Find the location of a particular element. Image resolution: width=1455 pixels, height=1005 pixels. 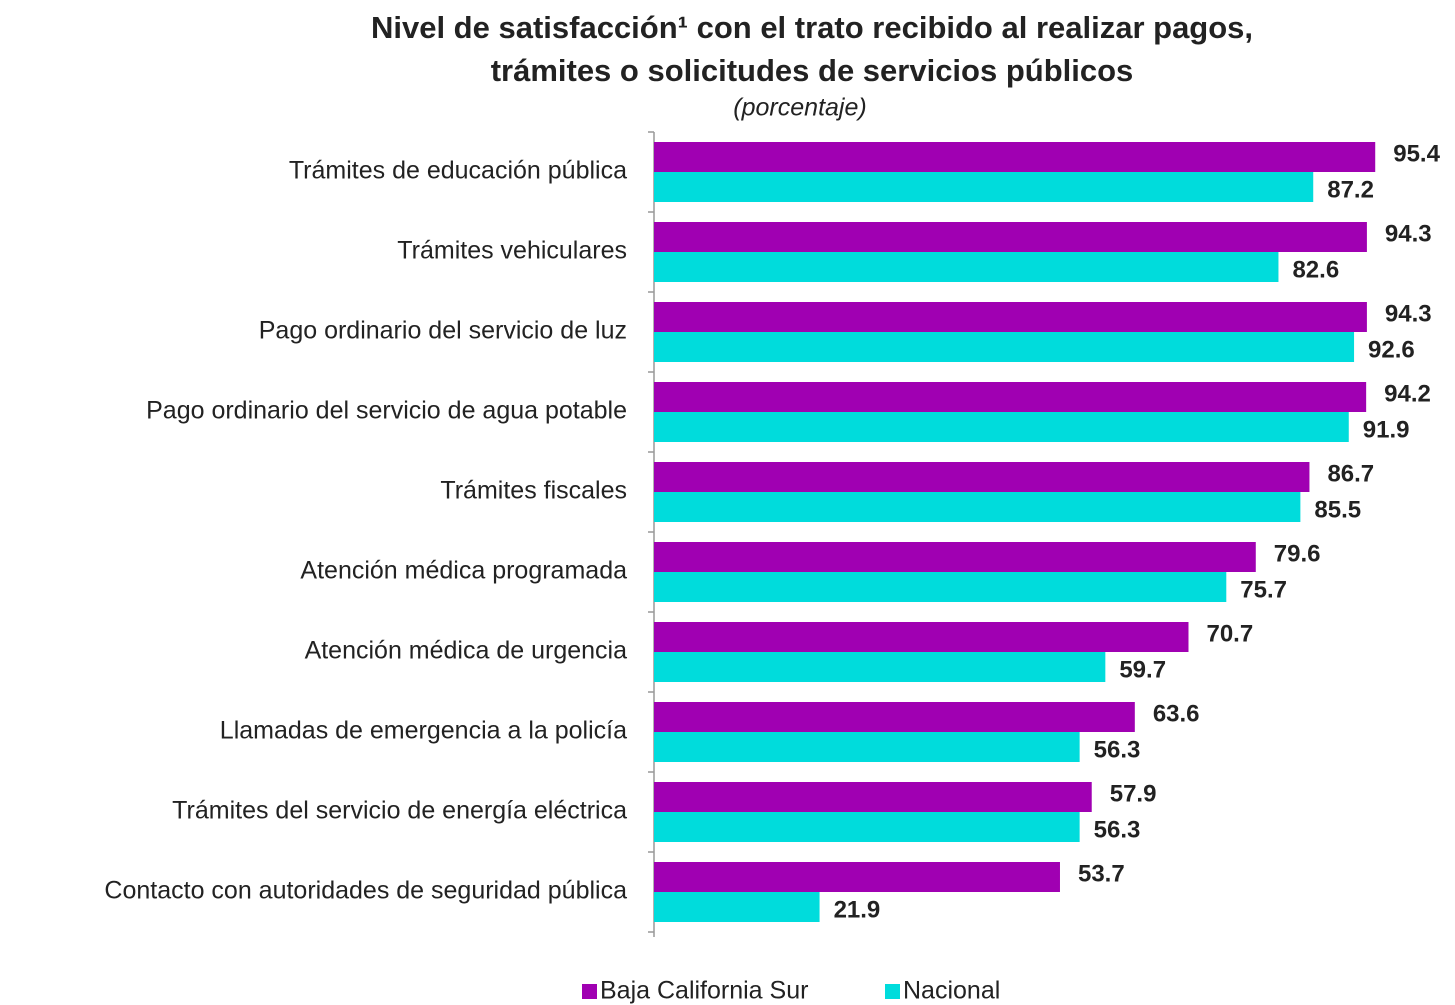

data-label: 53.7 is located at coordinates (1101, 873).